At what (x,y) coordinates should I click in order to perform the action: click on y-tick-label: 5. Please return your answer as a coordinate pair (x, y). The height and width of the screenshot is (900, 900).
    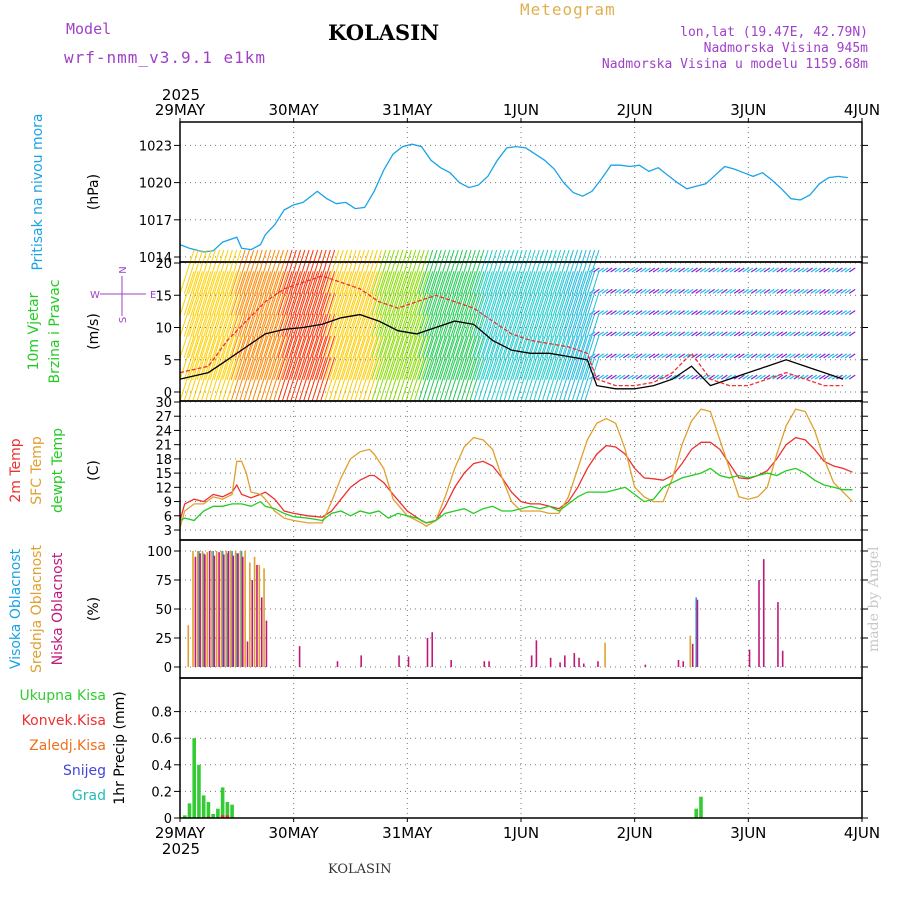
    Looking at the image, I should click on (168, 361).